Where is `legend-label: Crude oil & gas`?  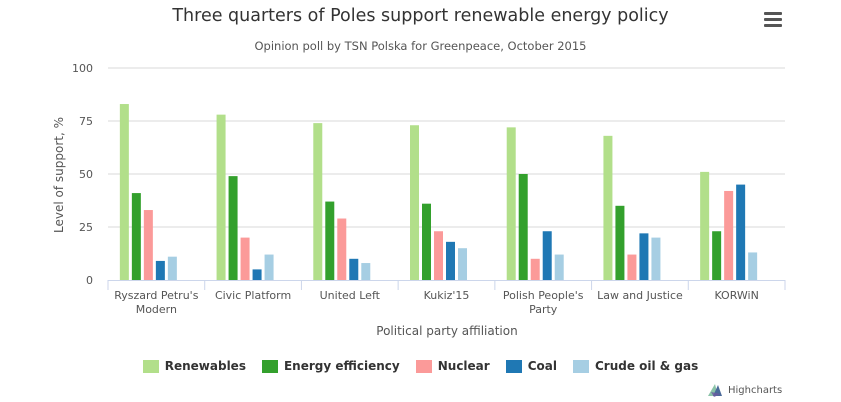
legend-label: Crude oil & gas is located at coordinates (646, 366).